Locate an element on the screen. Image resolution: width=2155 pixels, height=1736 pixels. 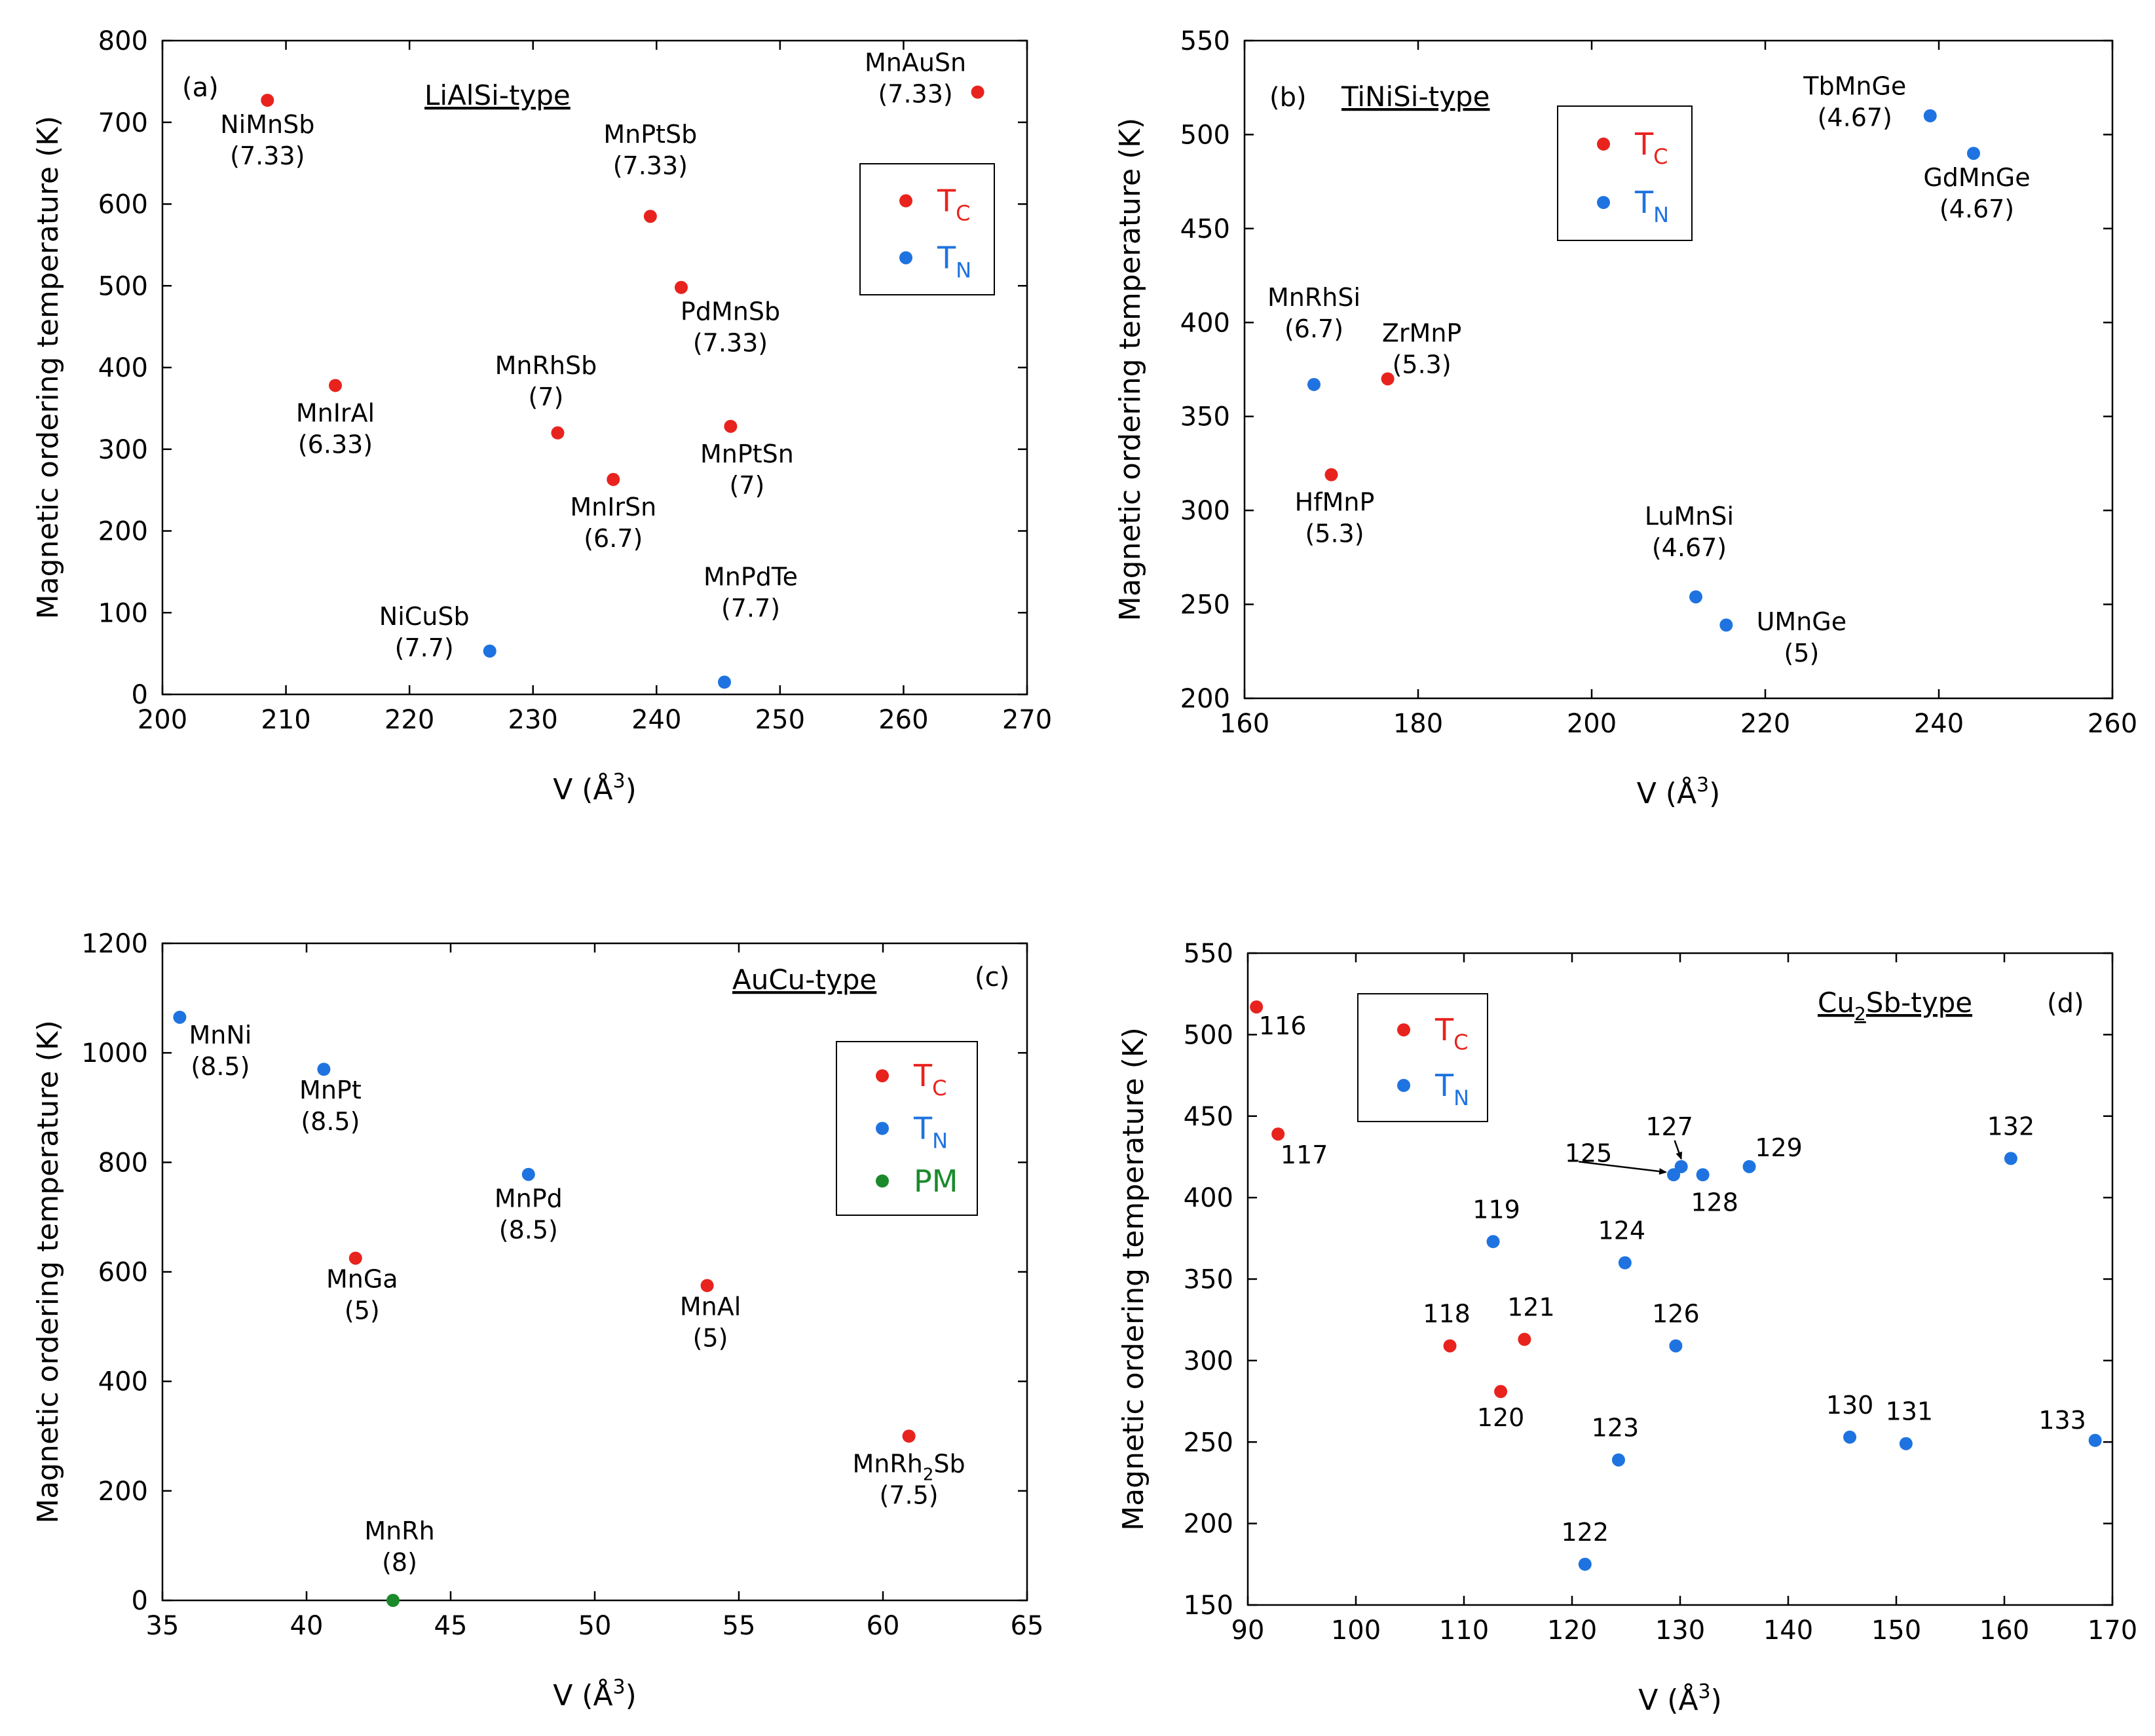
point-label: MnPd is located at coordinates (529, 1198).